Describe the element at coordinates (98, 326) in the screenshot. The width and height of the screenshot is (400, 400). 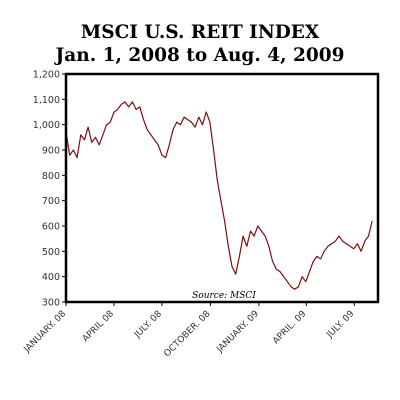
I see `x-tick-label: APRIL 08` at that location.